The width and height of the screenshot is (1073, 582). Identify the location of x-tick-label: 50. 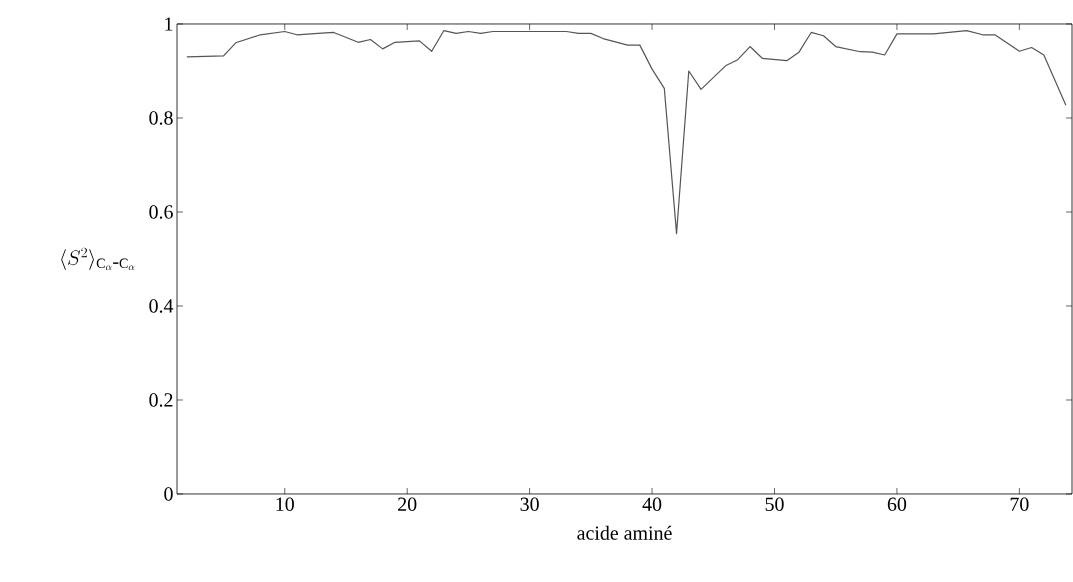
(774, 504).